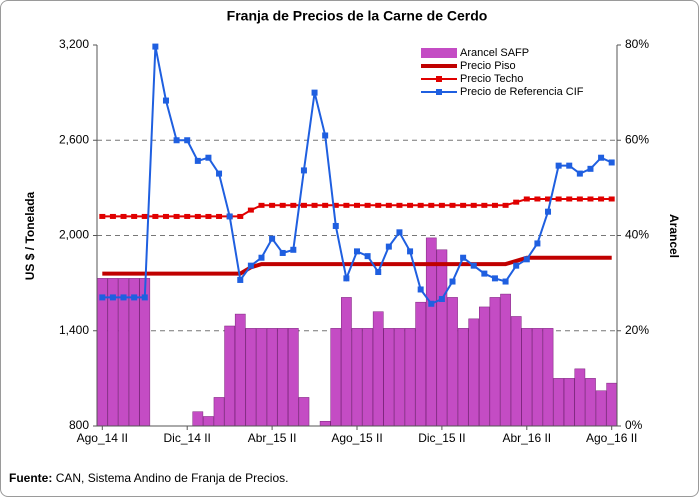  Describe the element at coordinates (441, 438) in the screenshot. I see `x-tick-label: Dic_15 II` at that location.